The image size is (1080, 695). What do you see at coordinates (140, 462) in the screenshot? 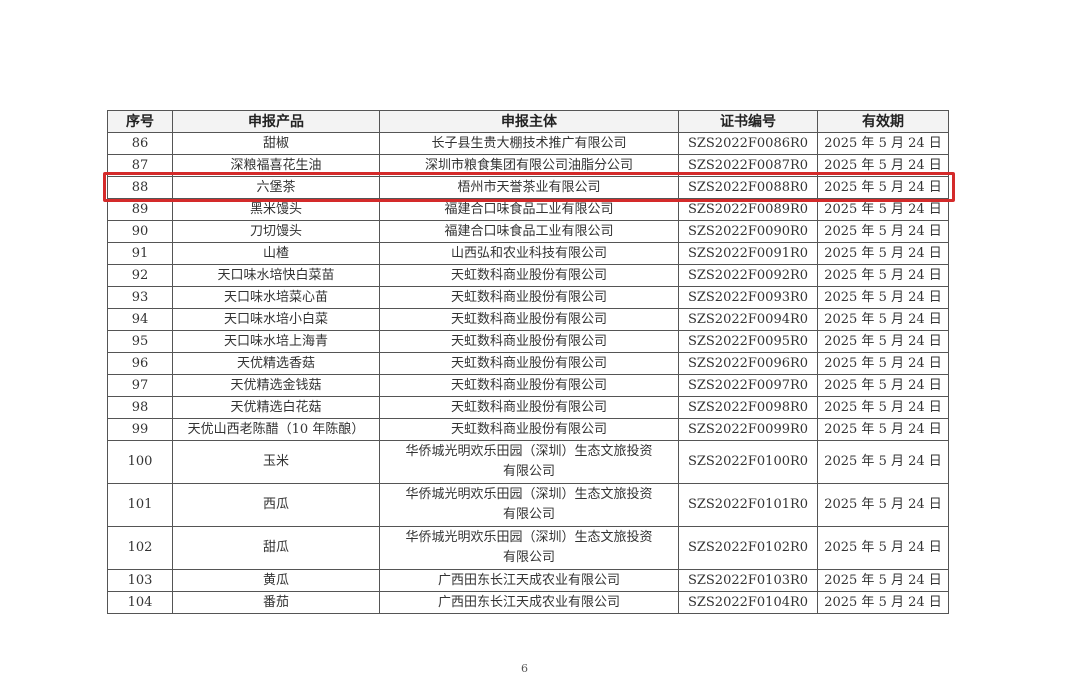
I see `row-index: 100` at bounding box center [140, 462].